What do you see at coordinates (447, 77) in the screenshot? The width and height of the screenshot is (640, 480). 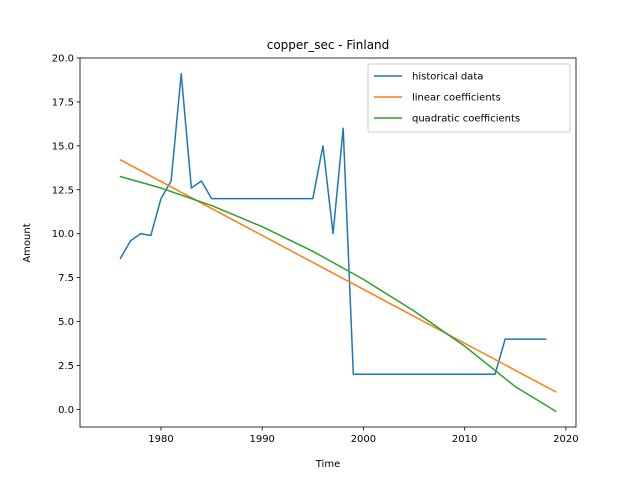 I see `legend-label-0: historical data` at bounding box center [447, 77].